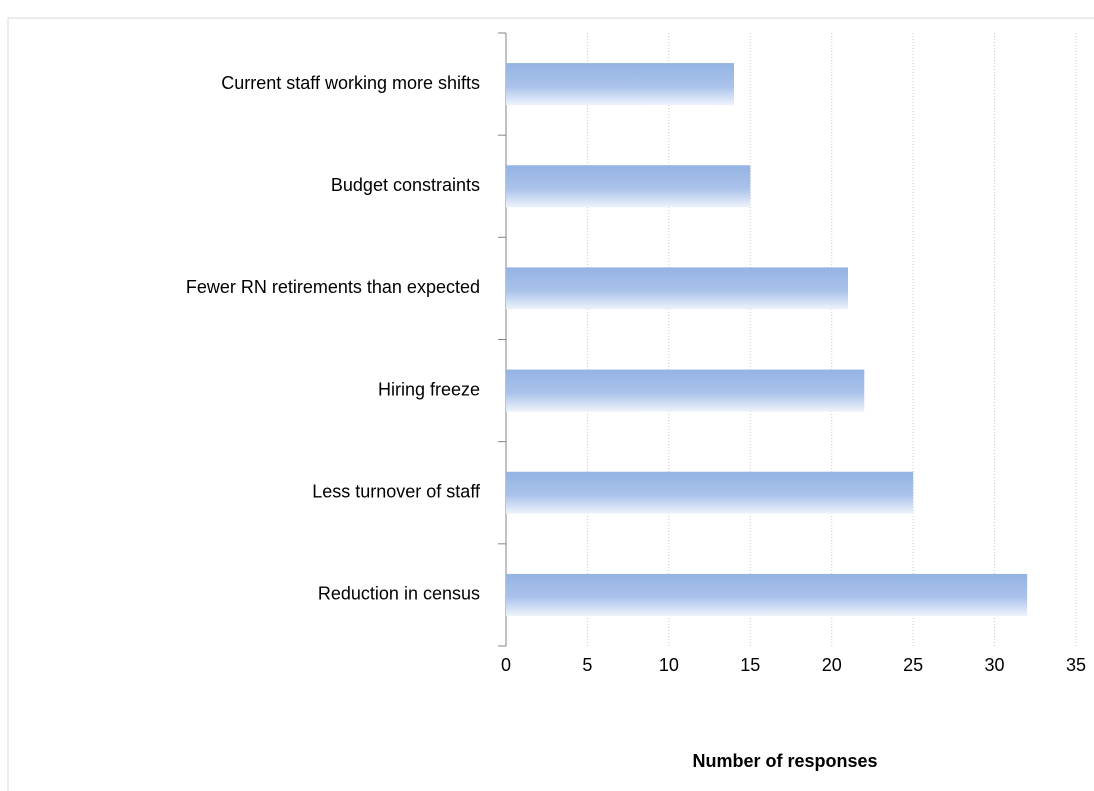 The height and width of the screenshot is (791, 1094). What do you see at coordinates (832, 665) in the screenshot?
I see `x-tick-label: 20` at bounding box center [832, 665].